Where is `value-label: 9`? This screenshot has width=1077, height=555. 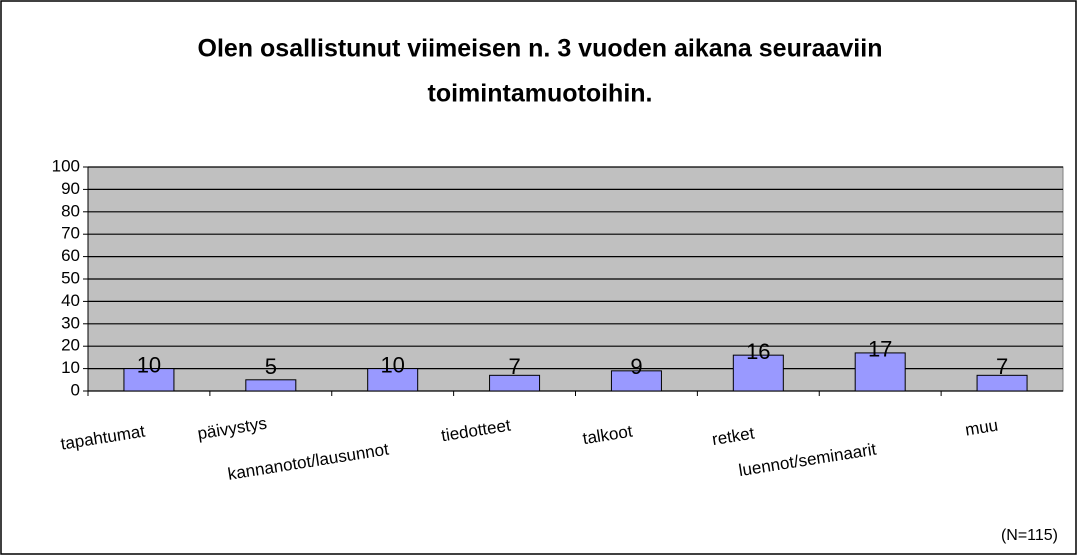 value-label: 9 is located at coordinates (636, 366).